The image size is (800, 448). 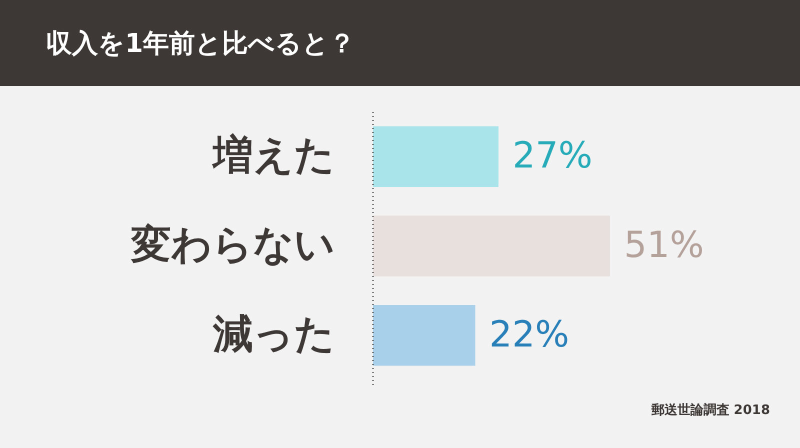 I want to click on data-label: 27%, so click(x=552, y=156).